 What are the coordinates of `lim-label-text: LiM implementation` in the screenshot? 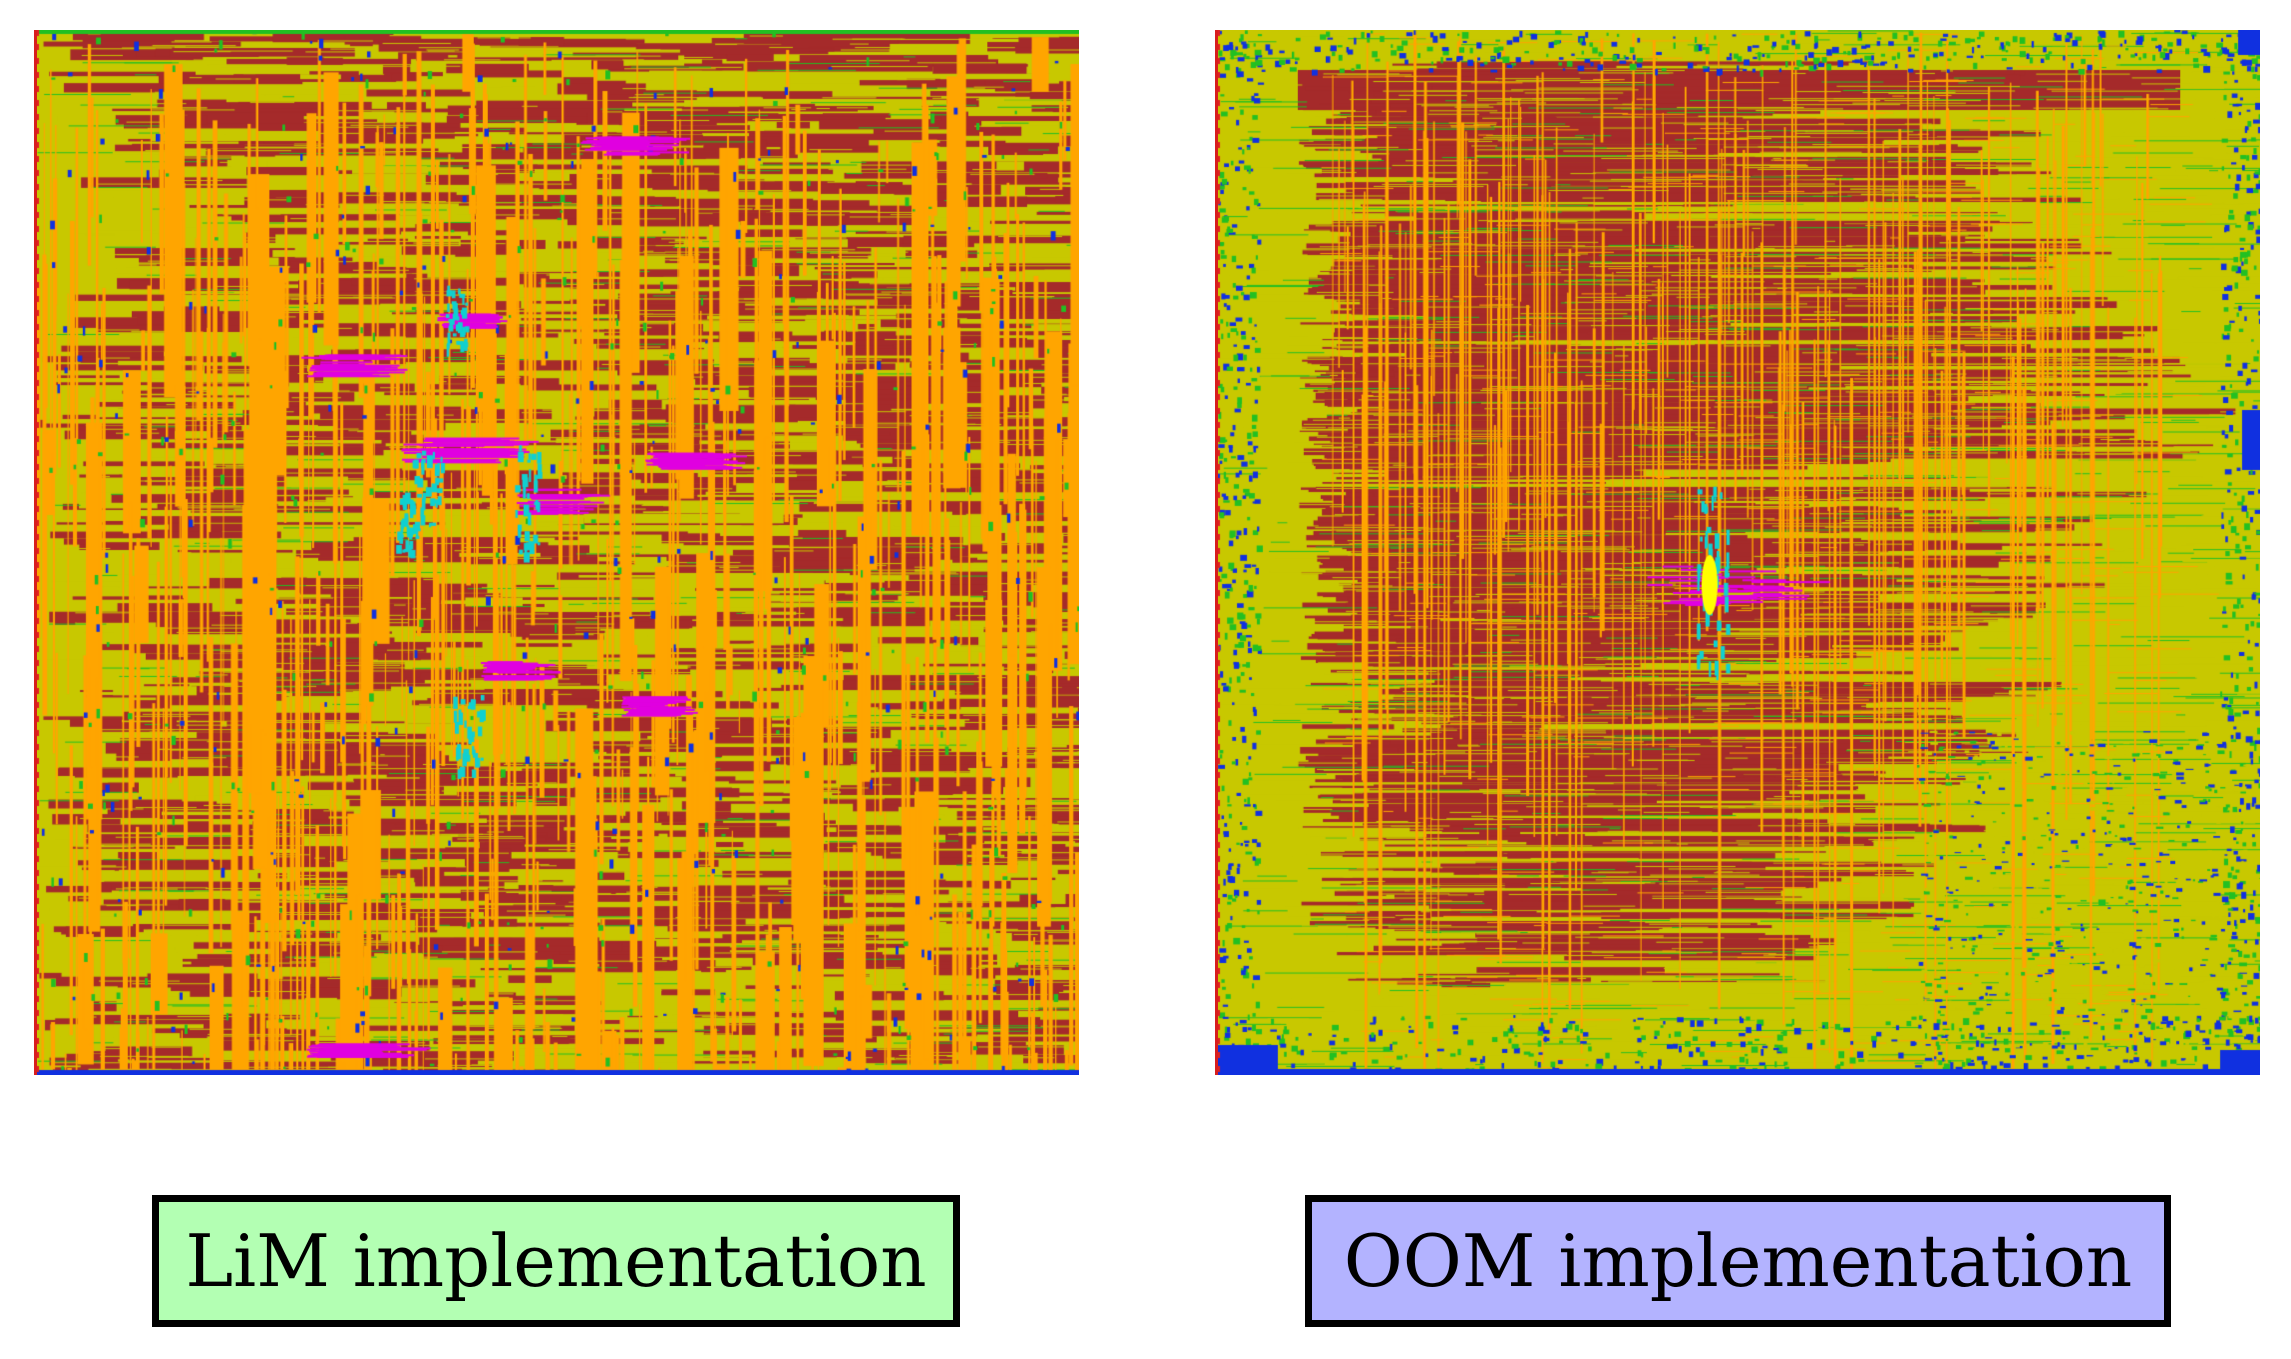 It's located at (556, 1261).